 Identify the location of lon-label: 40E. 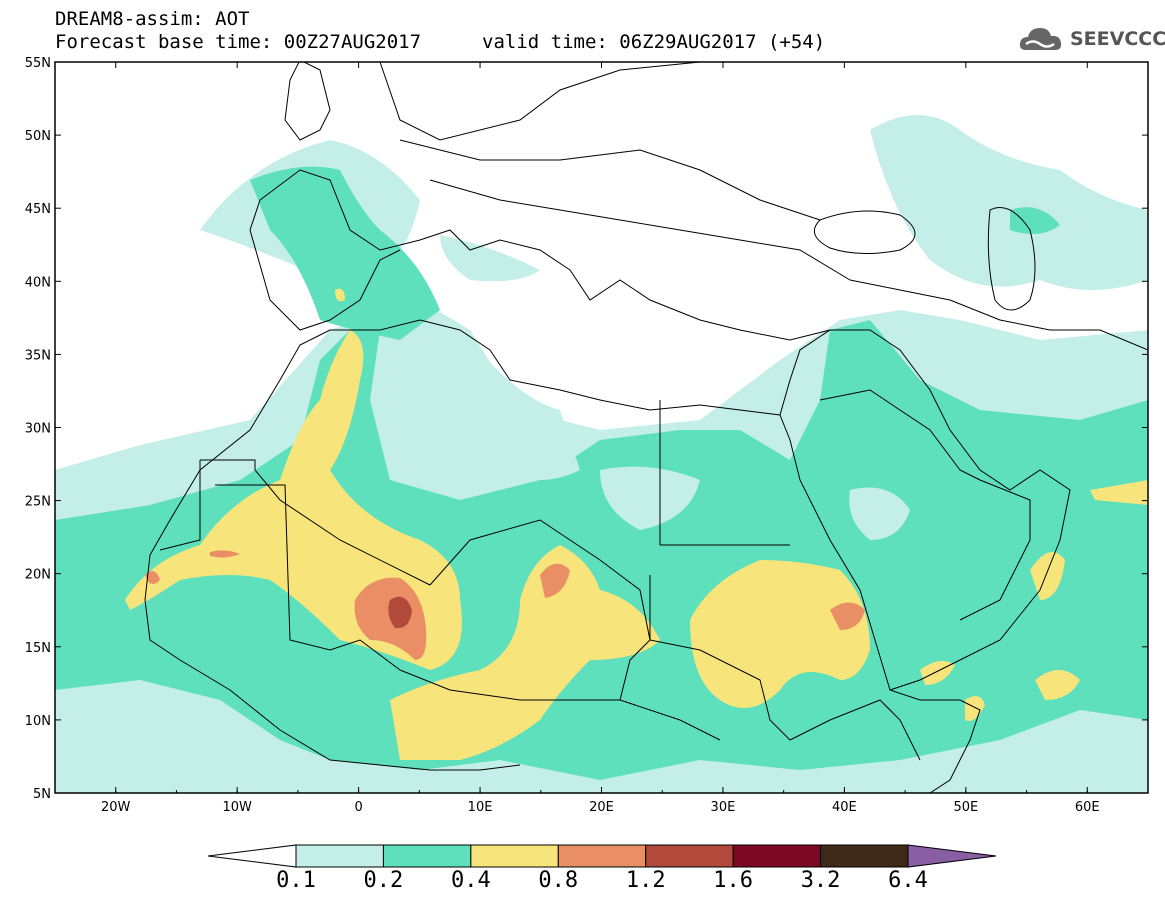
(844, 807).